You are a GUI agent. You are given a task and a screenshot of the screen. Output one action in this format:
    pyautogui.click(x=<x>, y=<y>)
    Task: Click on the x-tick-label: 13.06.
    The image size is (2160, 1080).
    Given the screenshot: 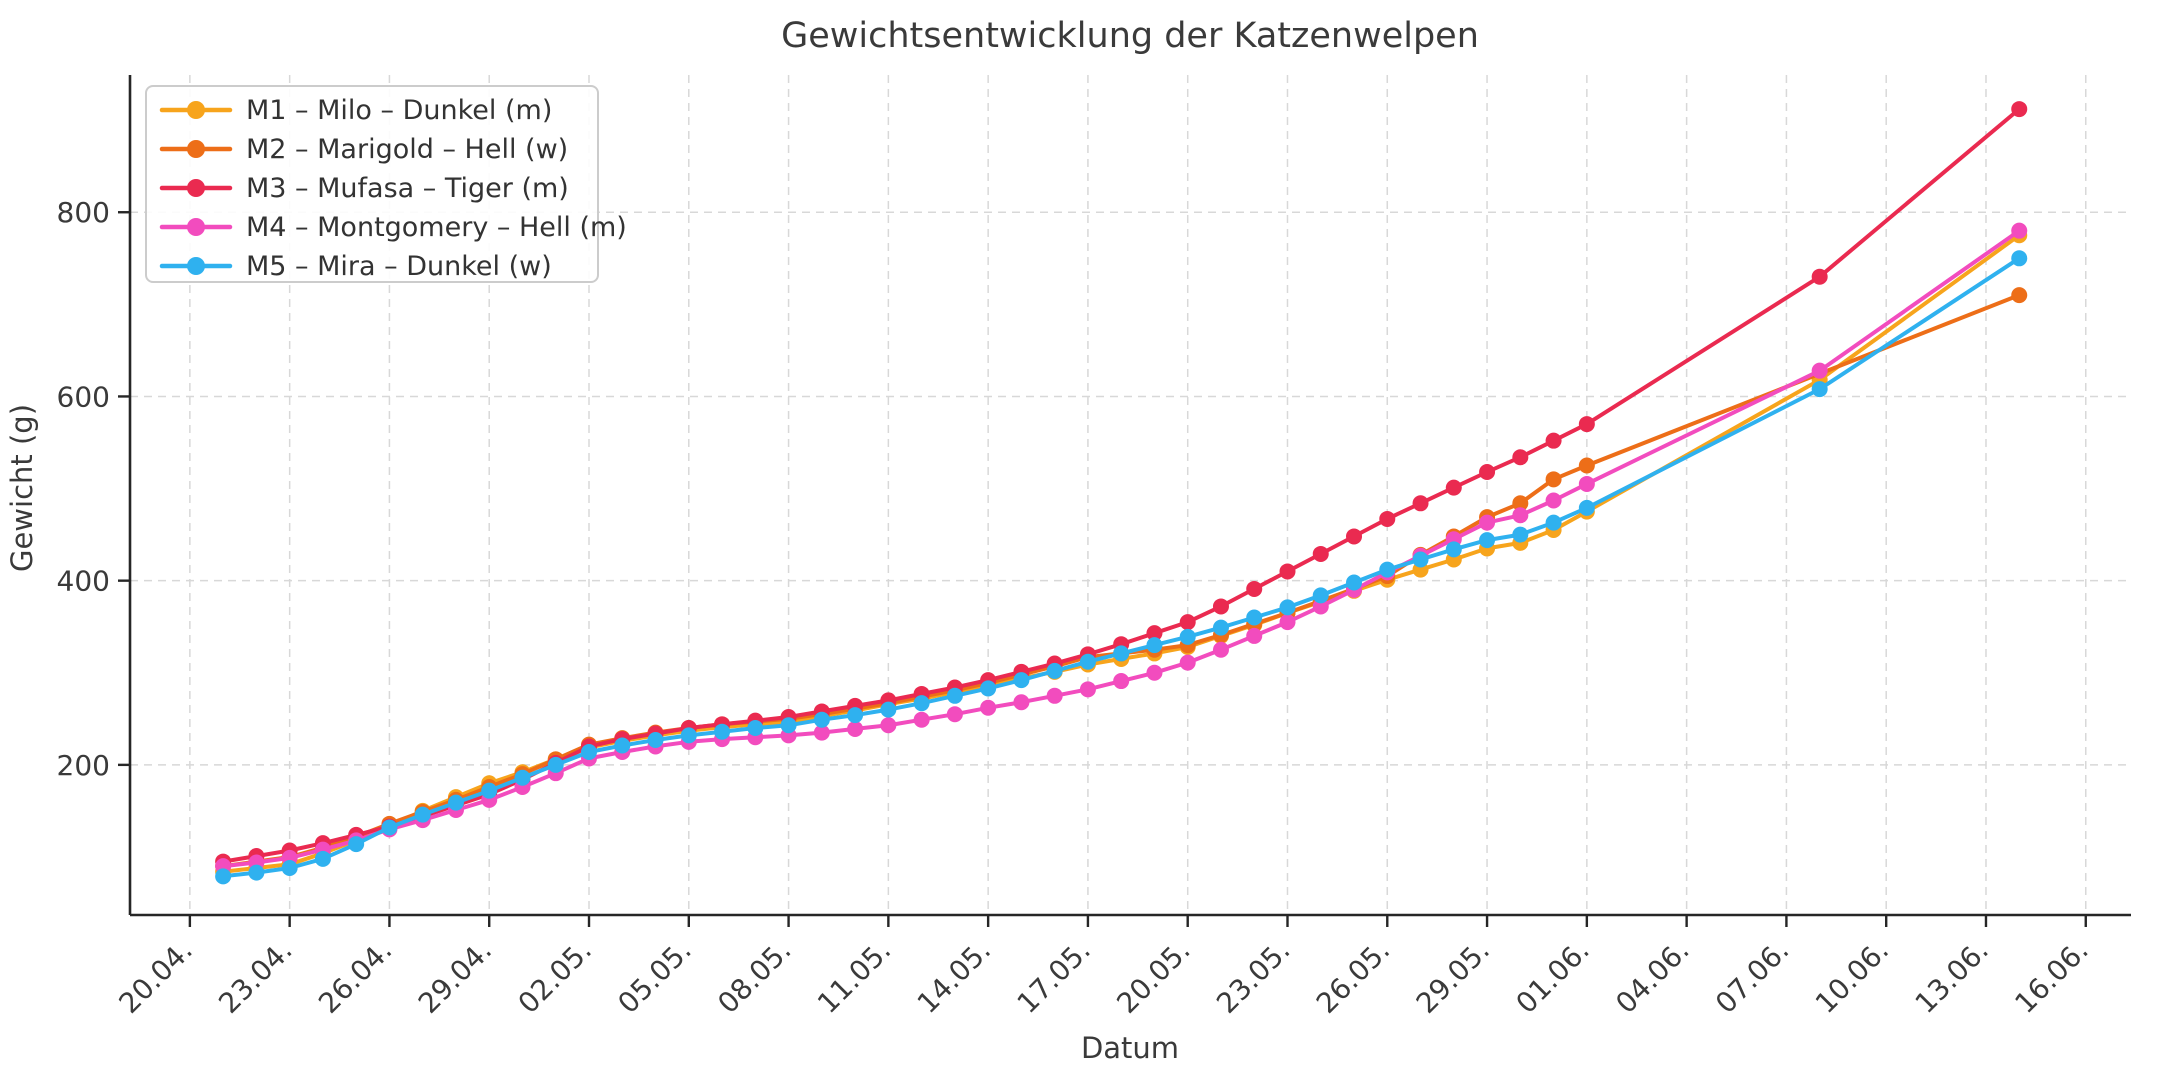 What is the action you would take?
    pyautogui.click(x=1952, y=977)
    